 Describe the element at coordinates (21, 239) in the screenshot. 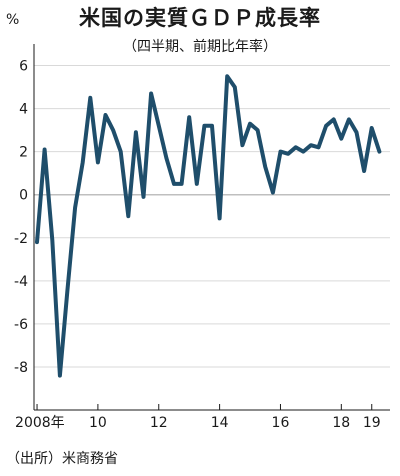

I see `y-tick-label: -2` at that location.